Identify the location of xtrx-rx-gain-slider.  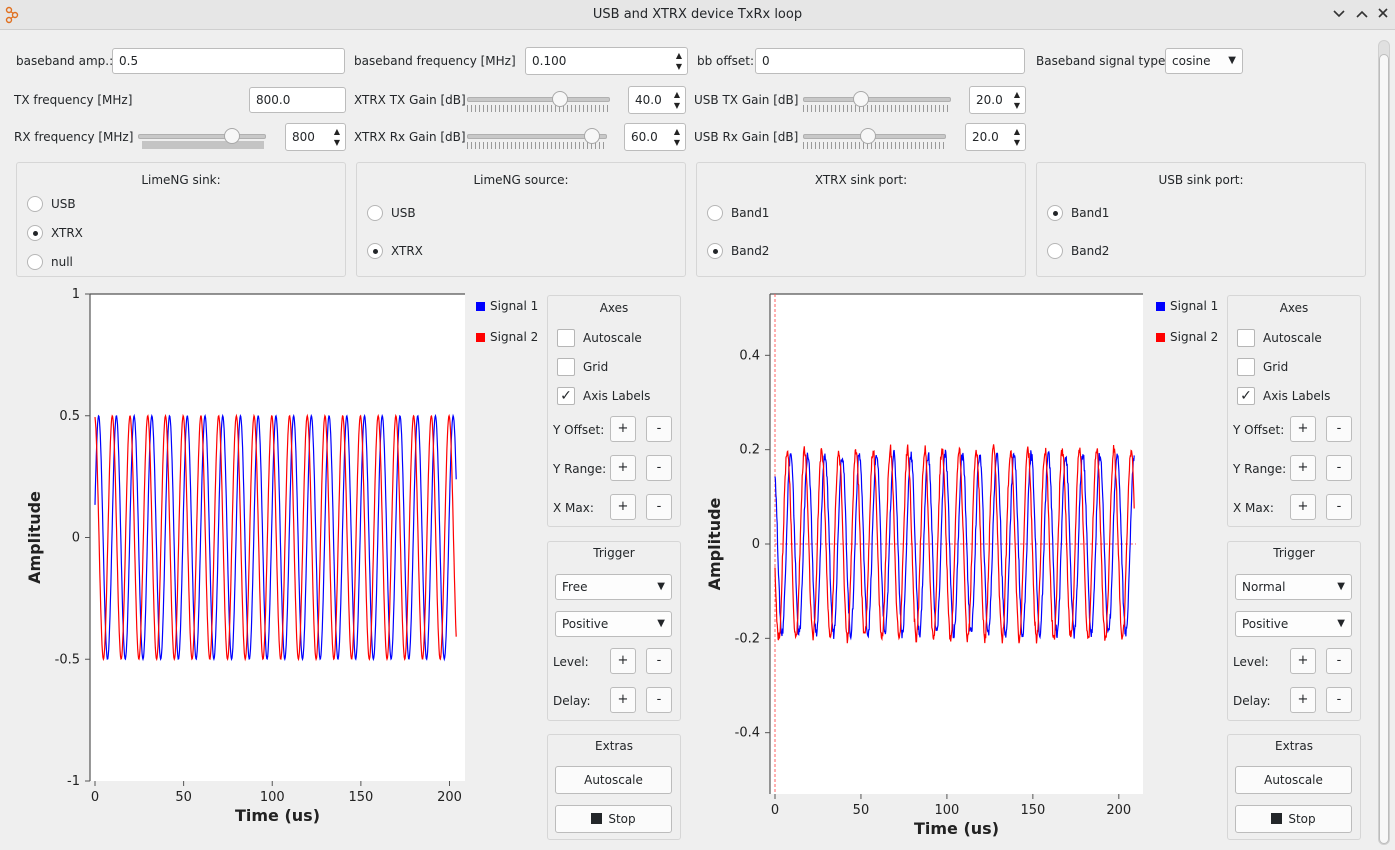
(537, 138).